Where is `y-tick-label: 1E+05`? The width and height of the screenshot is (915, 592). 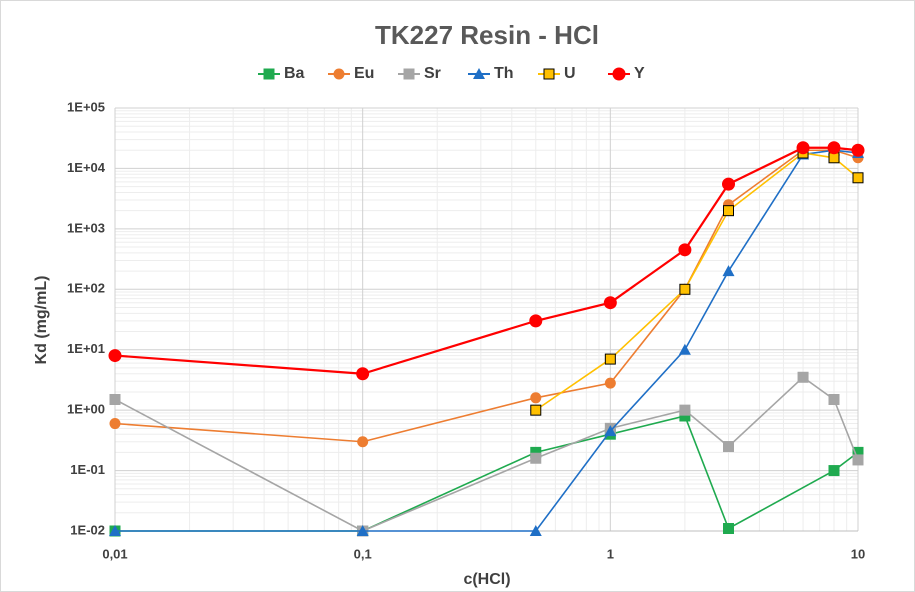 y-tick-label: 1E+05 is located at coordinates (86, 106).